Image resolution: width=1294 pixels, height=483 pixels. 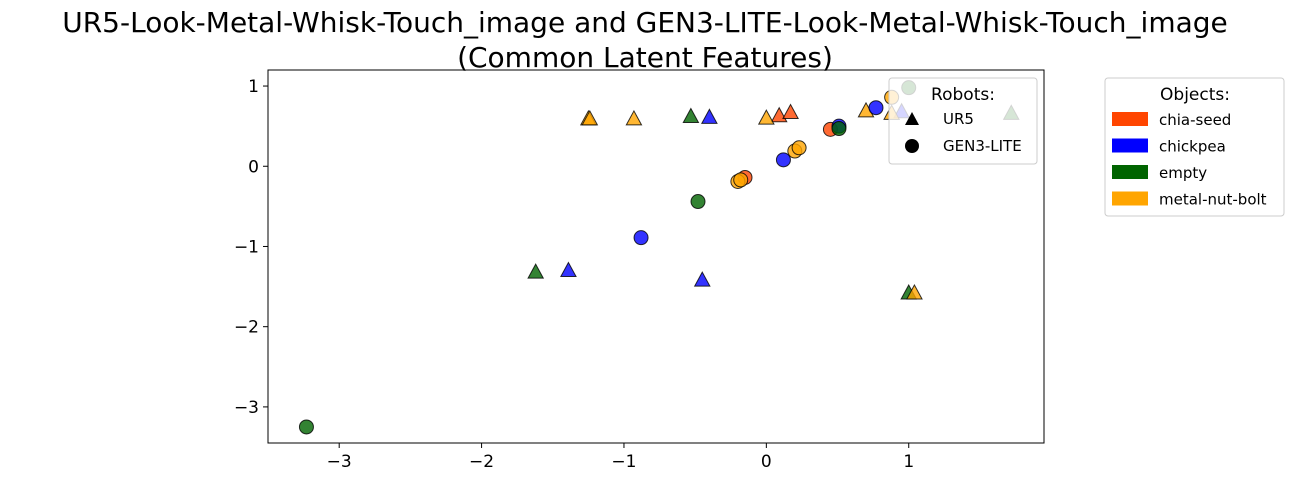 I want to click on robots-legend-label: GEN3-LITE, so click(x=982, y=146).